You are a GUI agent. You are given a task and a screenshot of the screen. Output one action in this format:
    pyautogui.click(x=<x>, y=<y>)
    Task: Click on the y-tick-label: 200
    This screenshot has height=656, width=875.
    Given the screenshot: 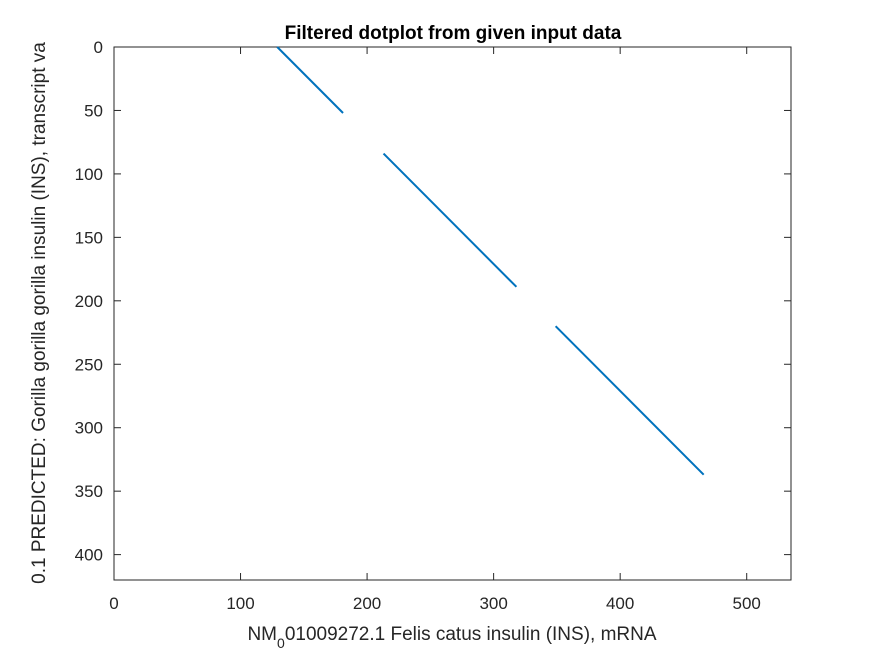 What is the action you would take?
    pyautogui.click(x=89, y=301)
    